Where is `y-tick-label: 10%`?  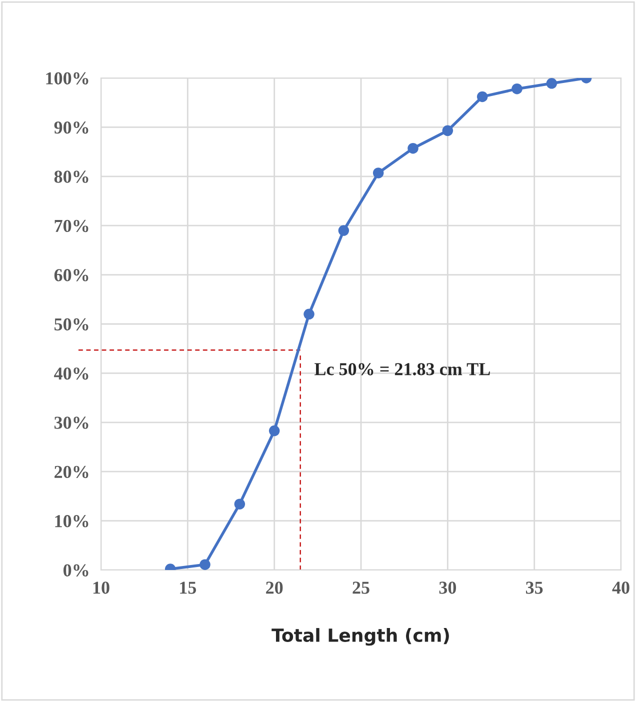 y-tick-label: 10% is located at coordinates (71, 521).